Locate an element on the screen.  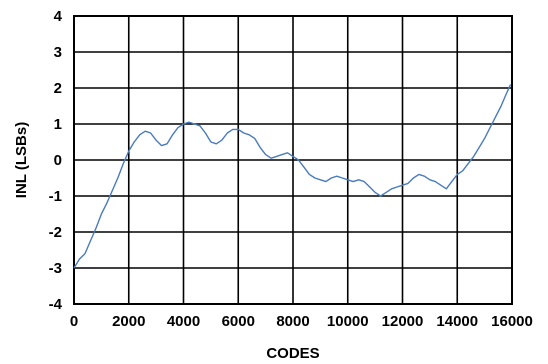
x-tick-label: 4000 is located at coordinates (183, 321).